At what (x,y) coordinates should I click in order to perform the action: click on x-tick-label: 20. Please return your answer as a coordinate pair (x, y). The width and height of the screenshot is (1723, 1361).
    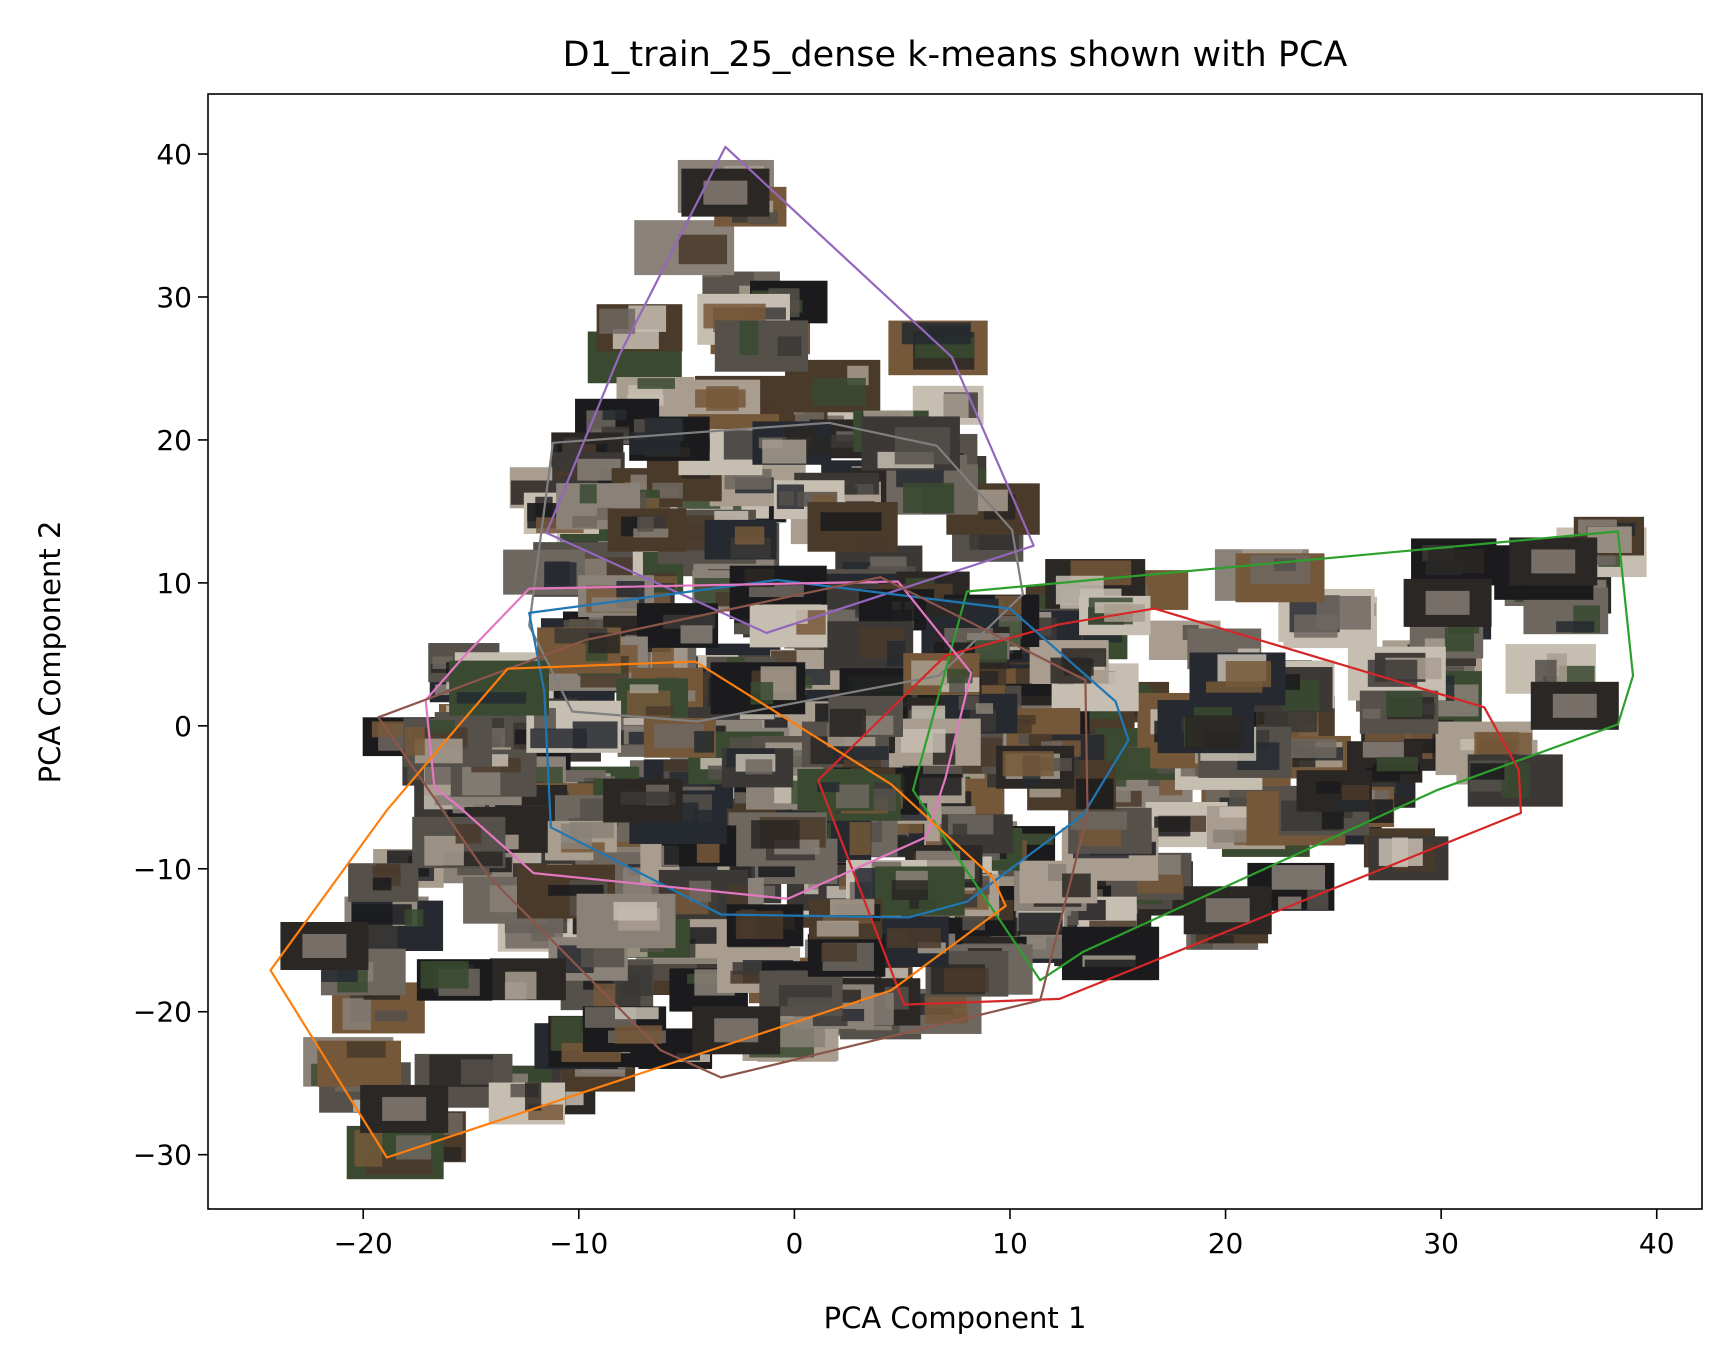
    Looking at the image, I should click on (1226, 1243).